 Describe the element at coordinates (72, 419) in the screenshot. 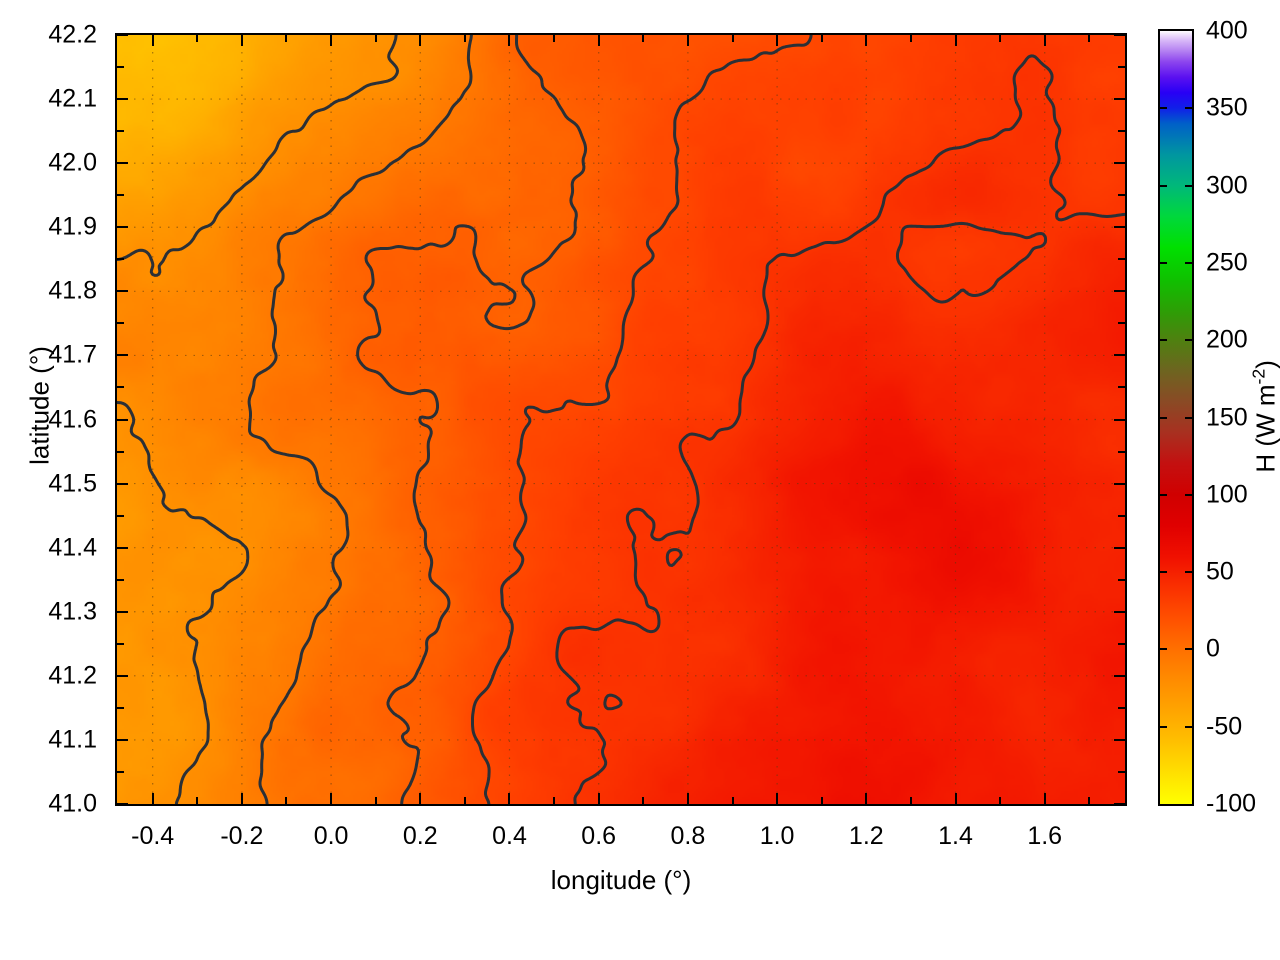

I see `y-tick-label: 41.6` at that location.